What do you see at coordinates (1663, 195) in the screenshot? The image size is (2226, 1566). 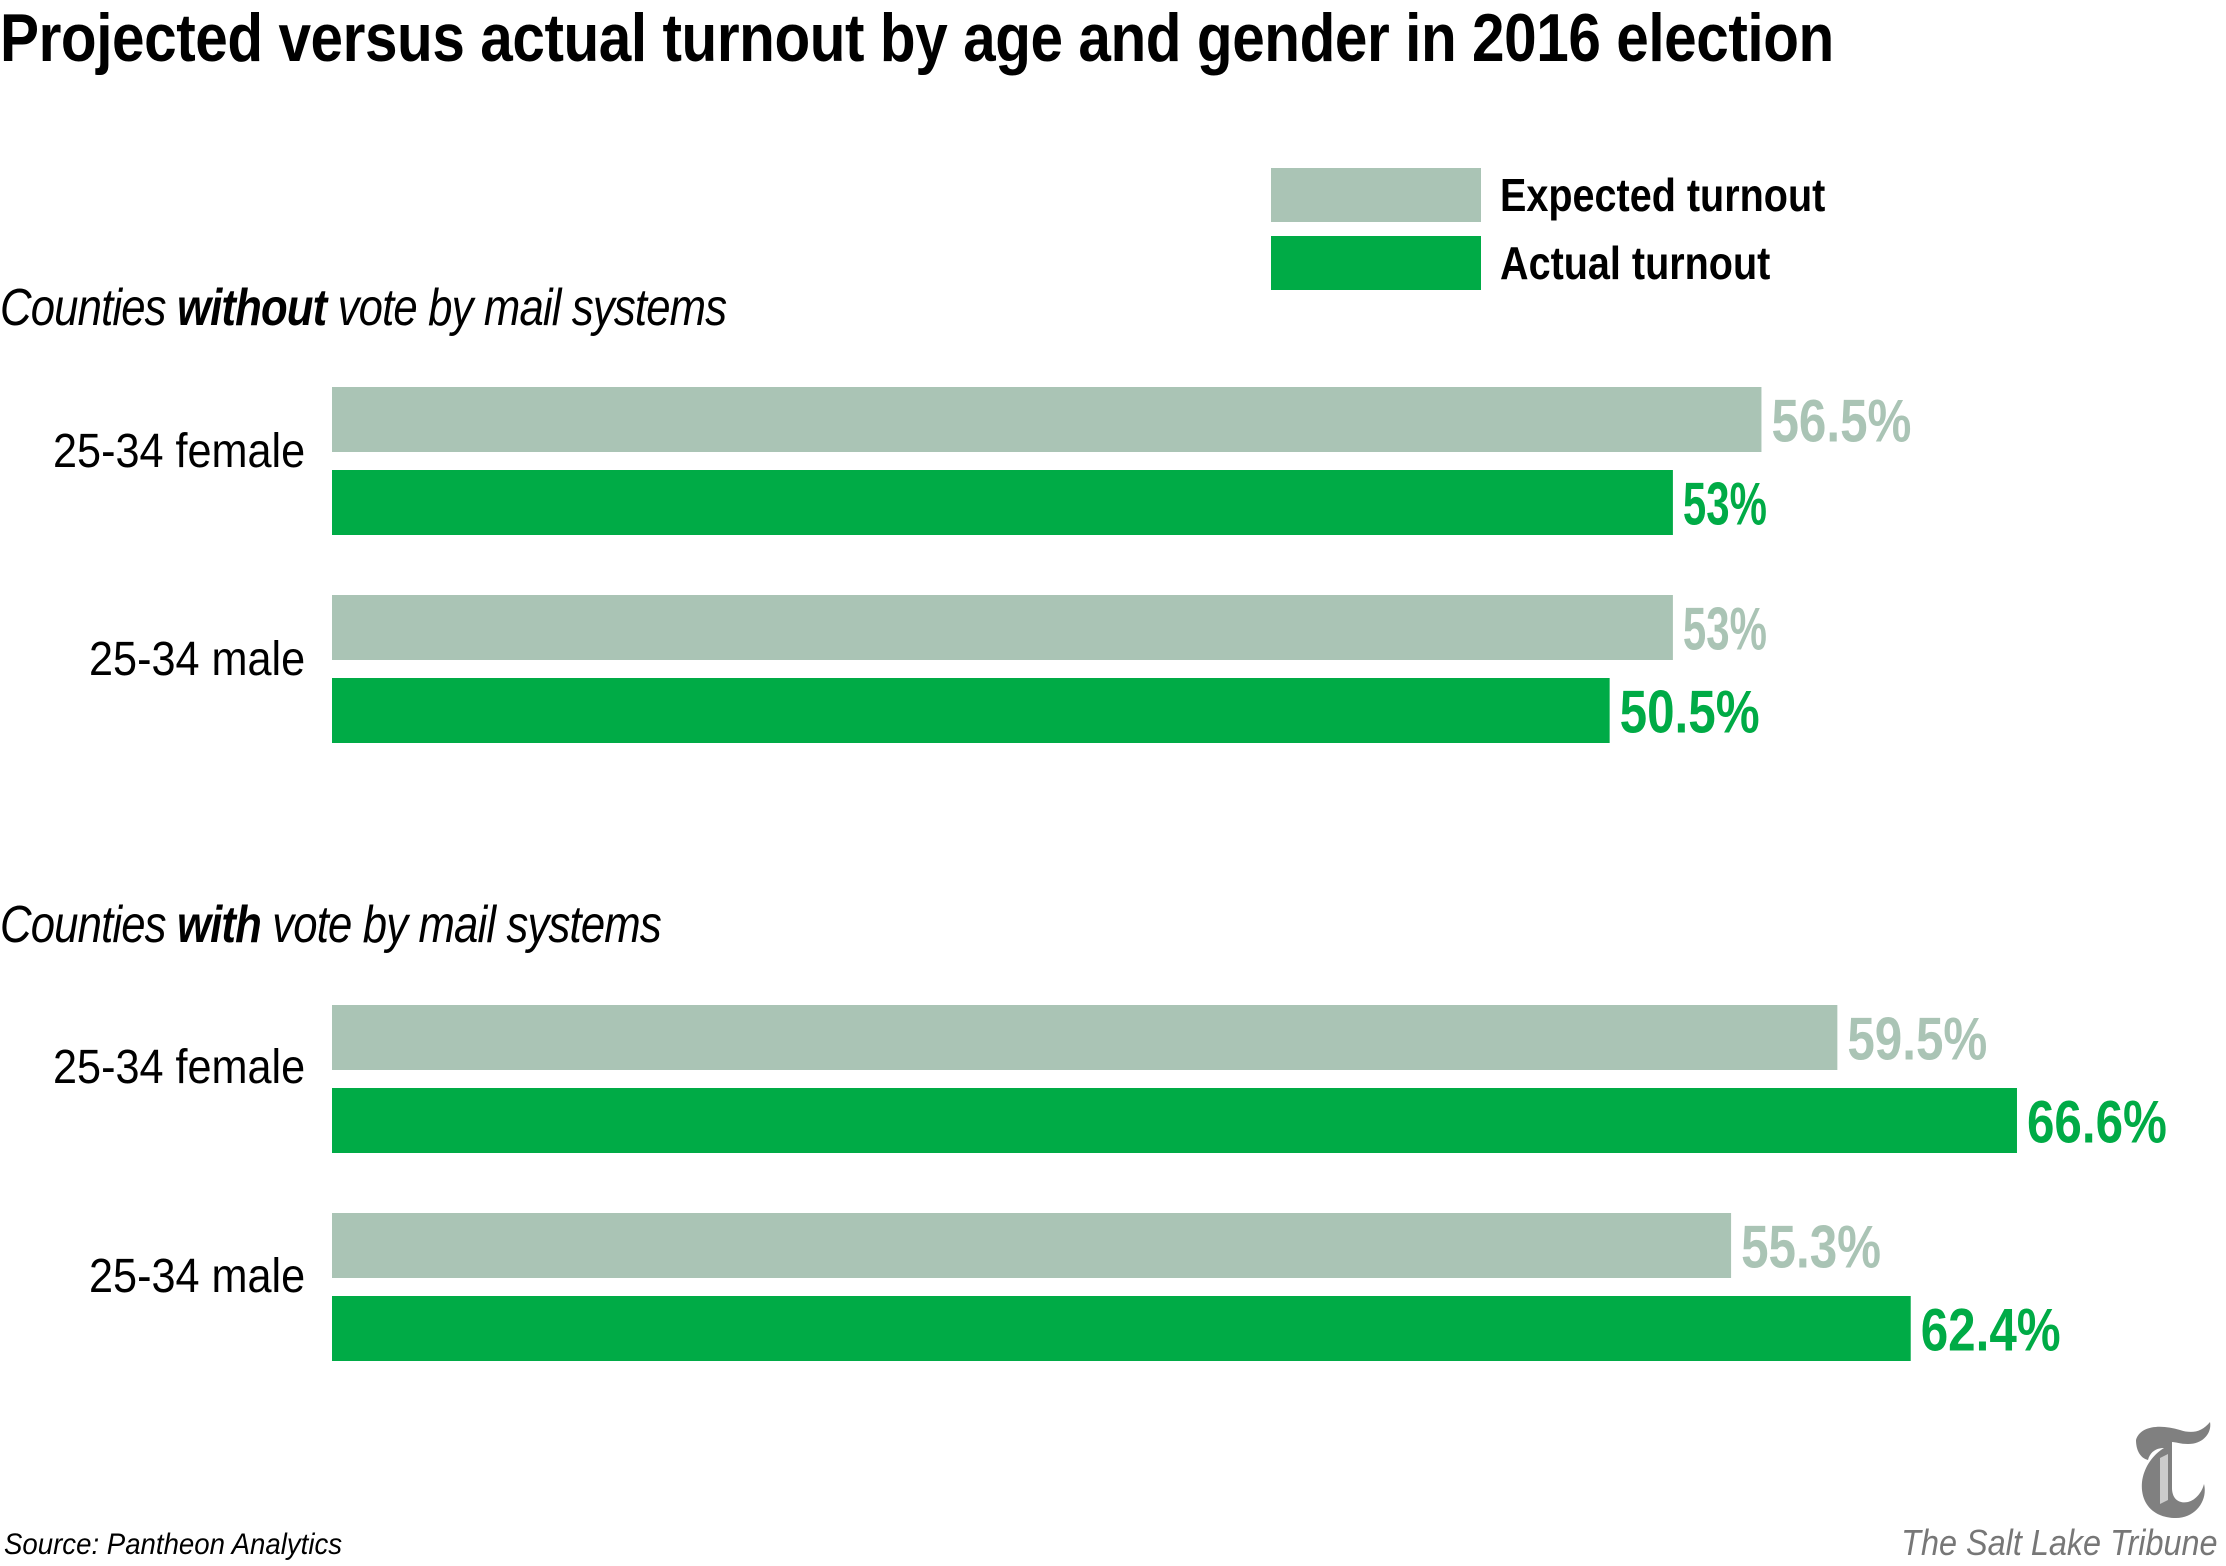 I see `legend-label-expected: Expected turnout` at bounding box center [1663, 195].